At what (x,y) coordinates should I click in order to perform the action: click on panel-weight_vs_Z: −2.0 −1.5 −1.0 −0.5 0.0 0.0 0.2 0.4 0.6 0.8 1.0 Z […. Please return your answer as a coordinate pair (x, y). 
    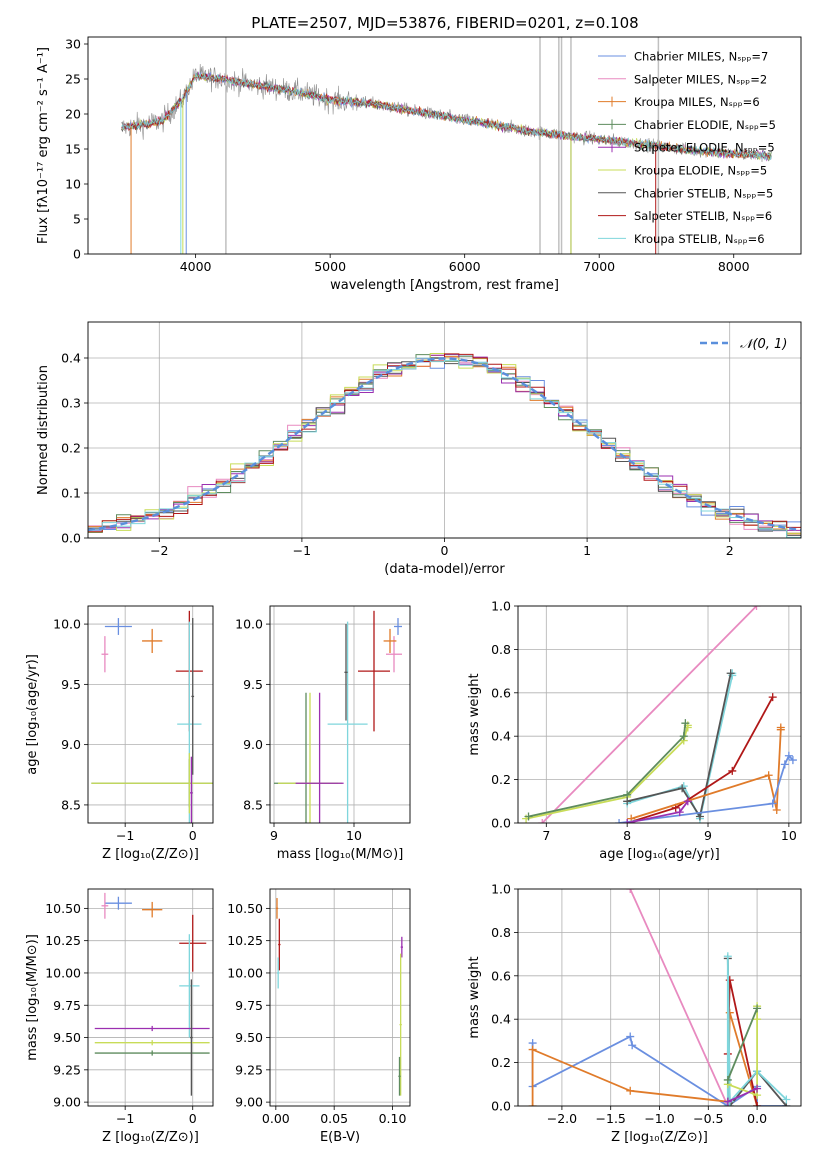
    Looking at the image, I should click on (634, 1013).